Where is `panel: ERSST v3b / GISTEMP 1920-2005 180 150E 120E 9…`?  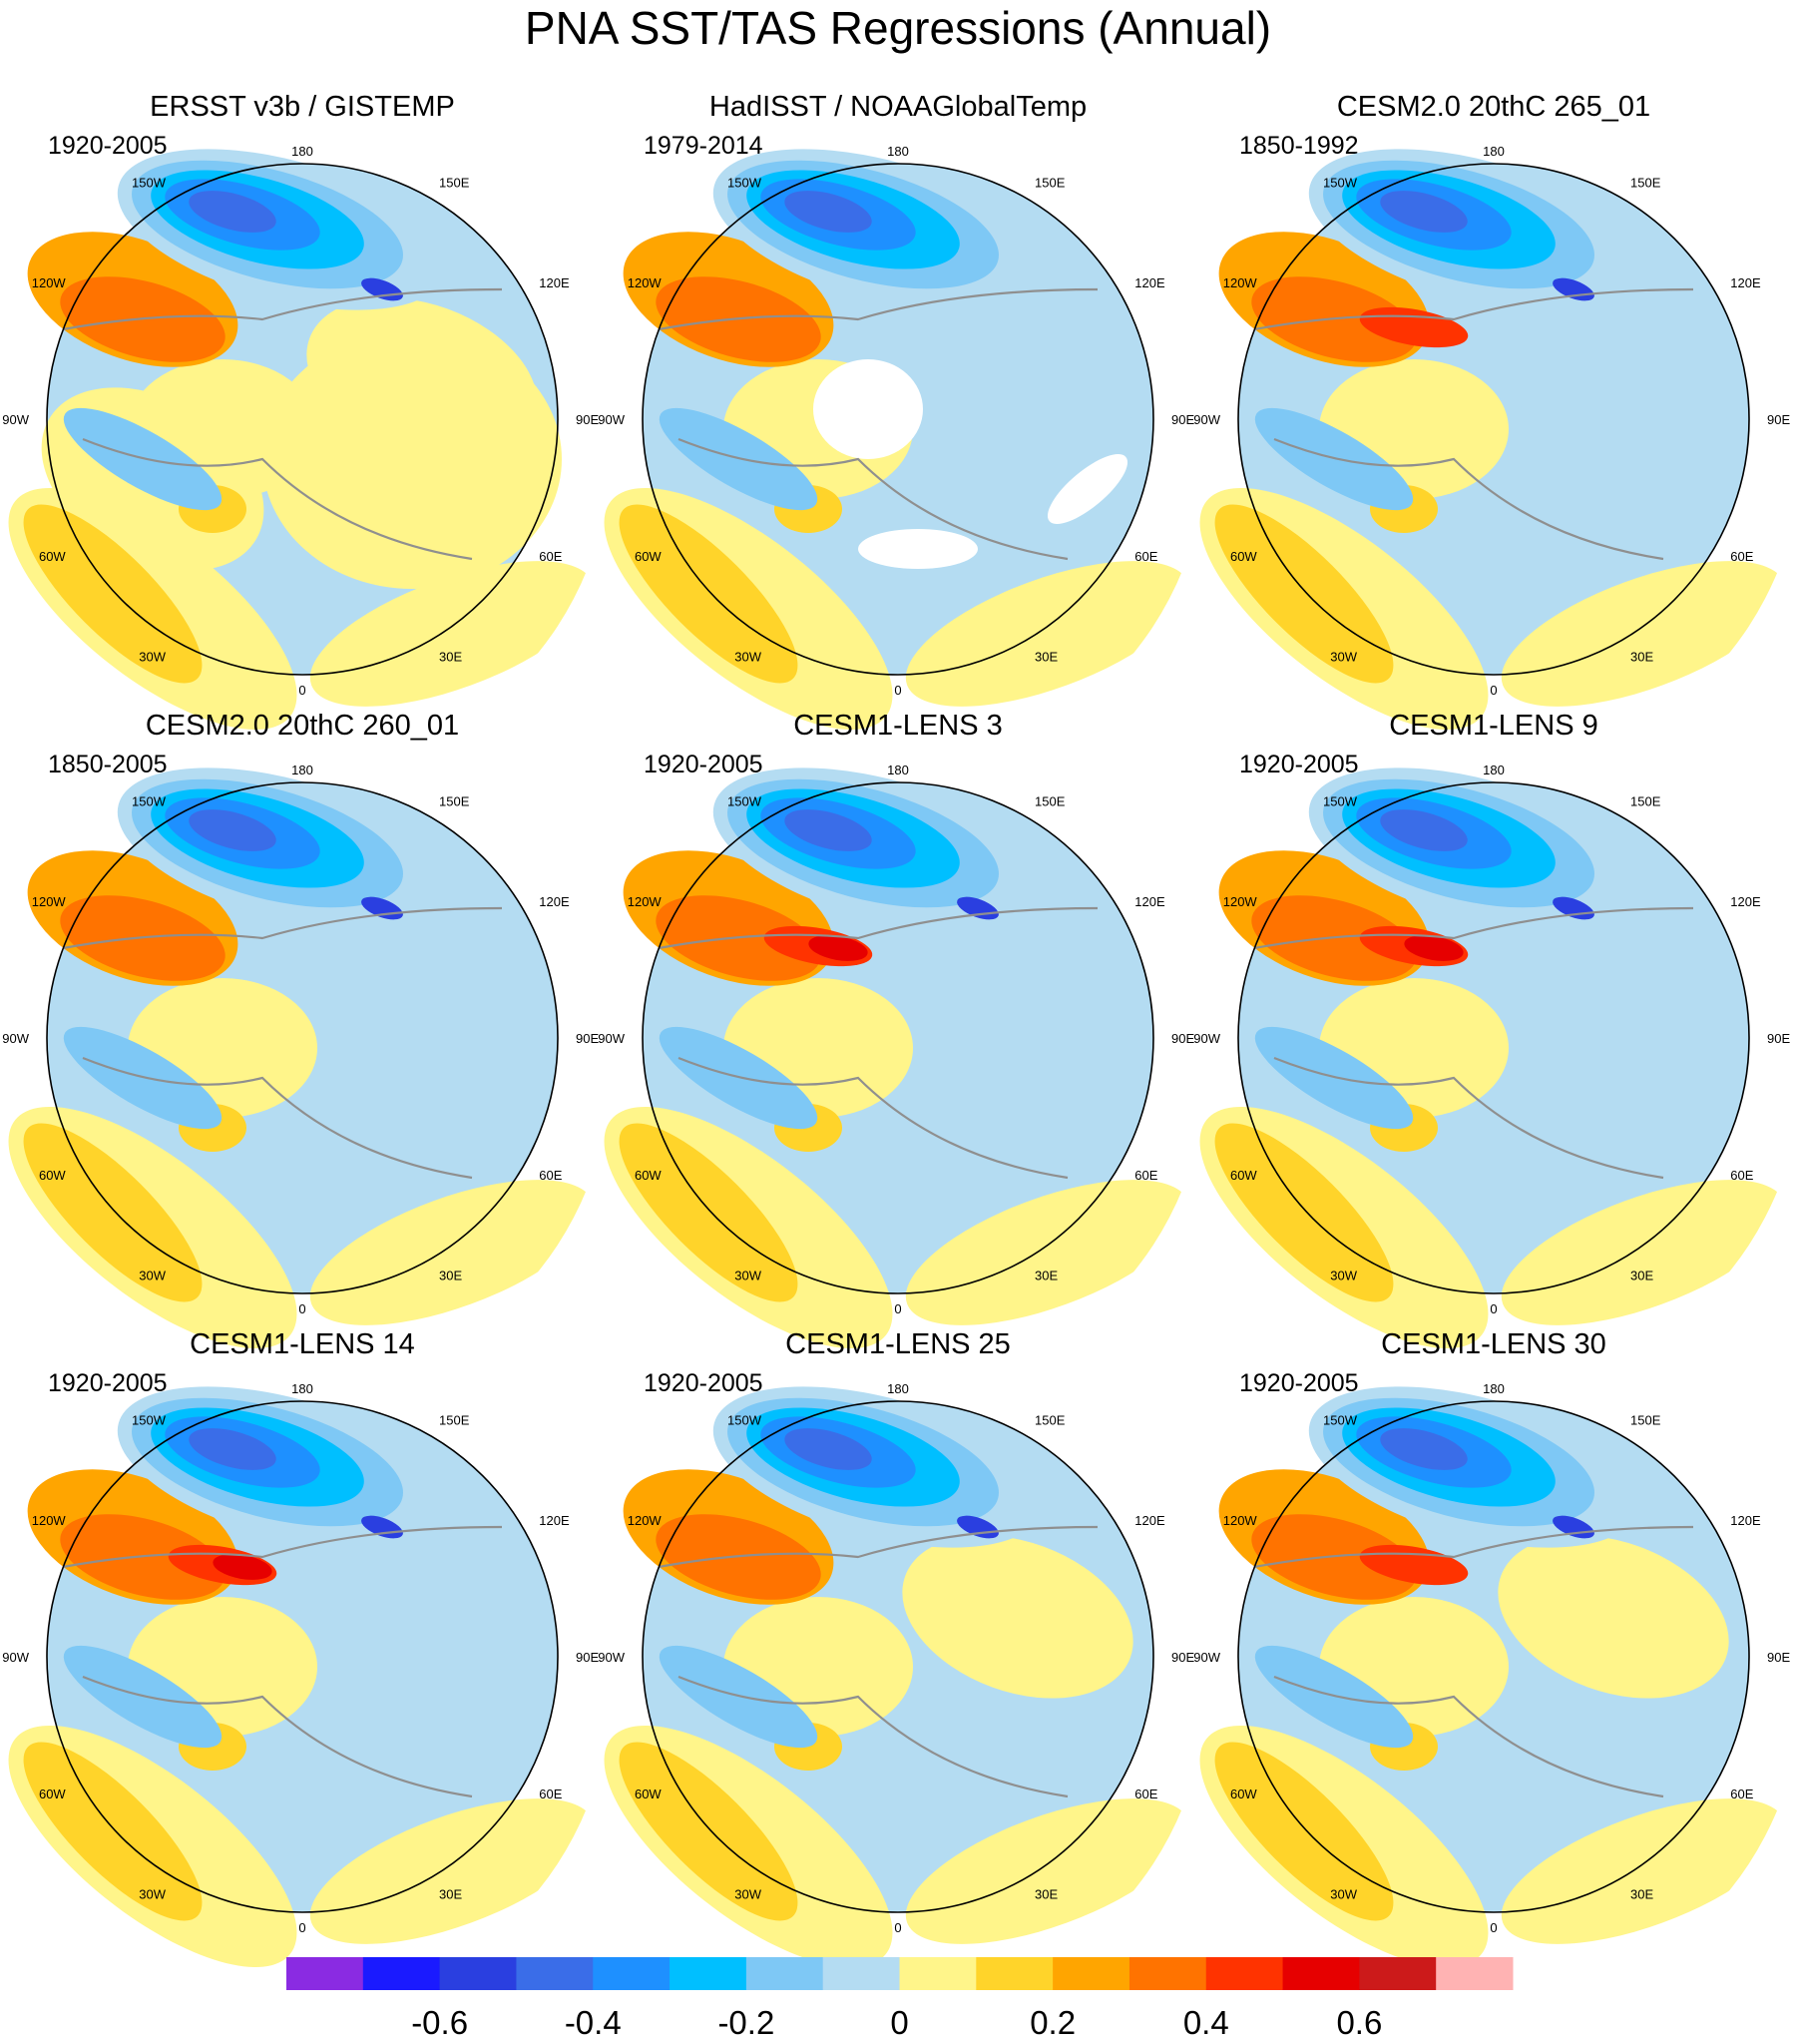
panel: ERSST v3b / GISTEMP 1920-2005 180 150E 120E 9… is located at coordinates (300, 411).